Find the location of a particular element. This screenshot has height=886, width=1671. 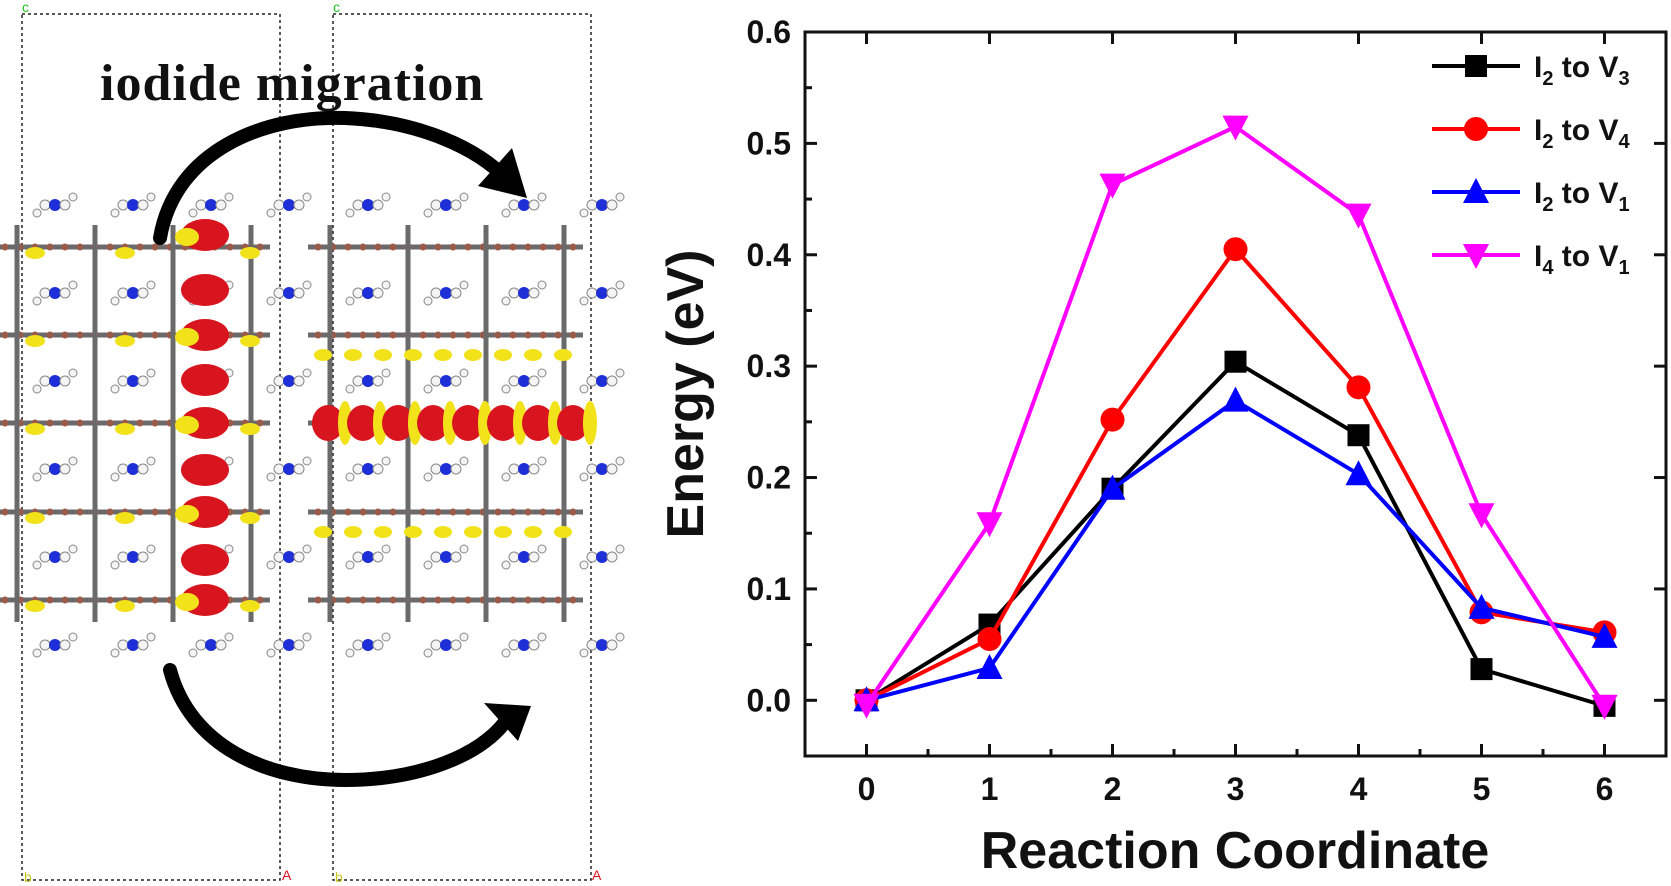

migration-arrow-bottom is located at coordinates (337, 725).